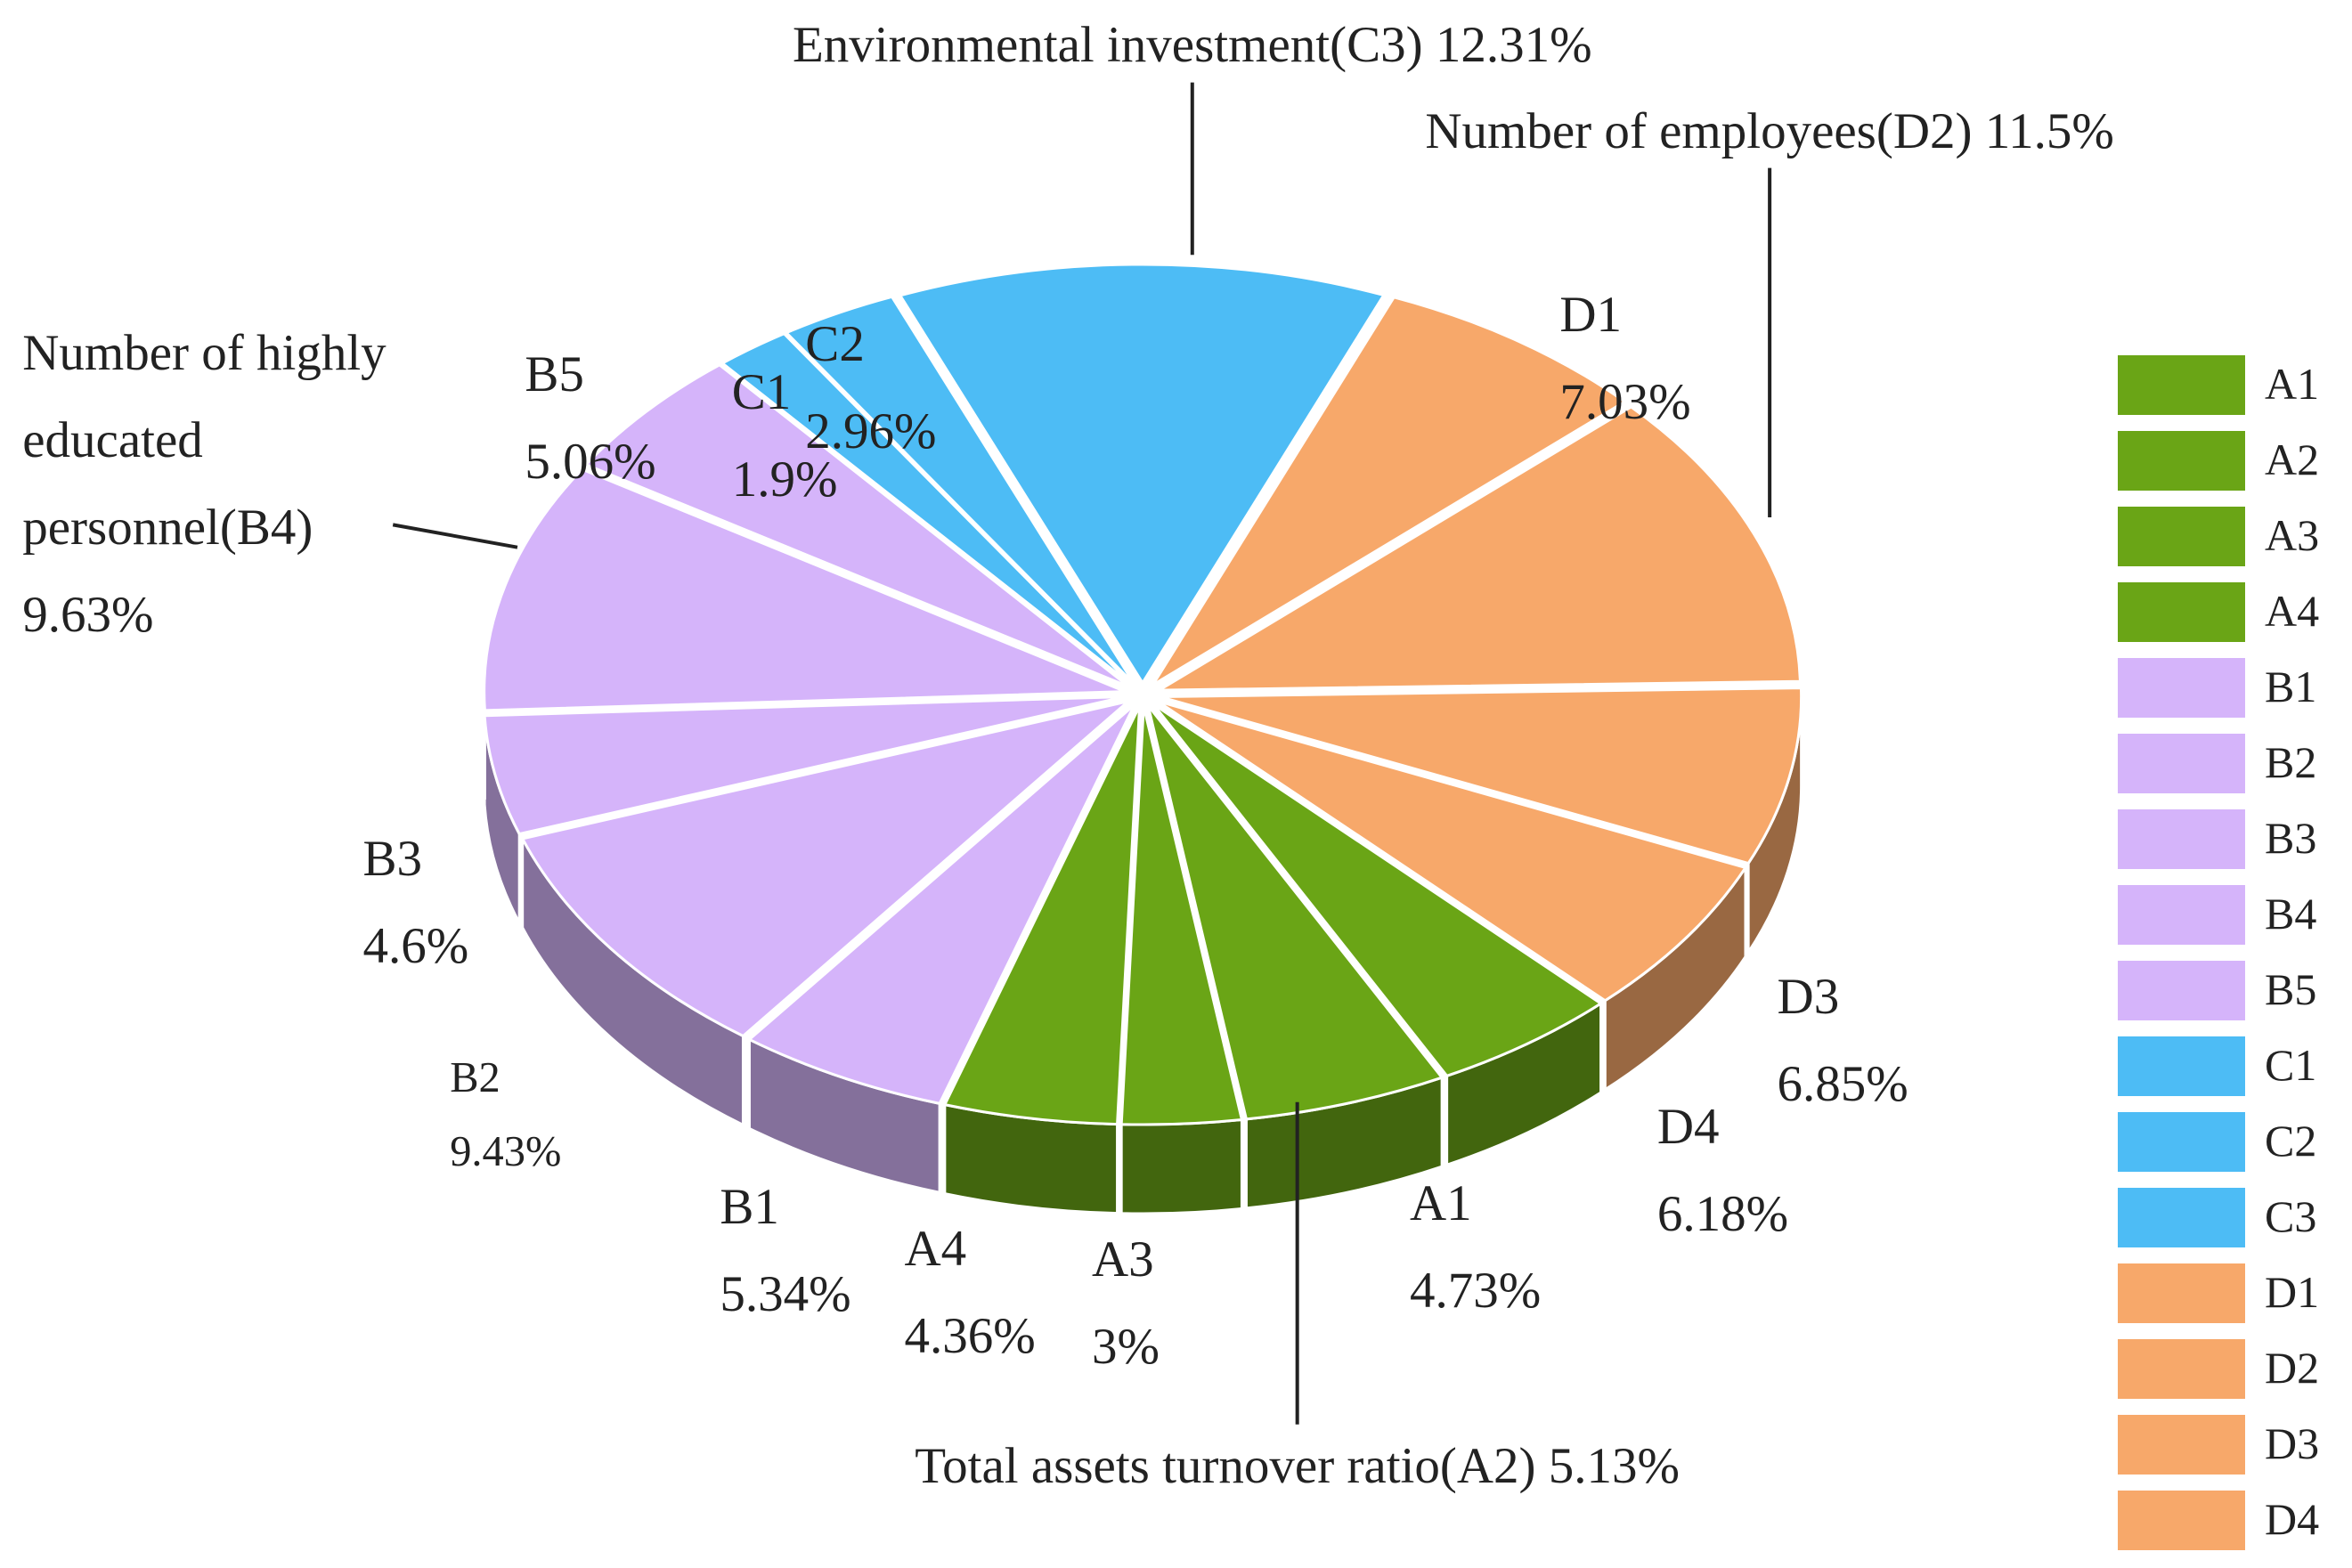 The height and width of the screenshot is (1568, 2352). What do you see at coordinates (785, 1293) in the screenshot?
I see `value-label: 5.34%` at bounding box center [785, 1293].